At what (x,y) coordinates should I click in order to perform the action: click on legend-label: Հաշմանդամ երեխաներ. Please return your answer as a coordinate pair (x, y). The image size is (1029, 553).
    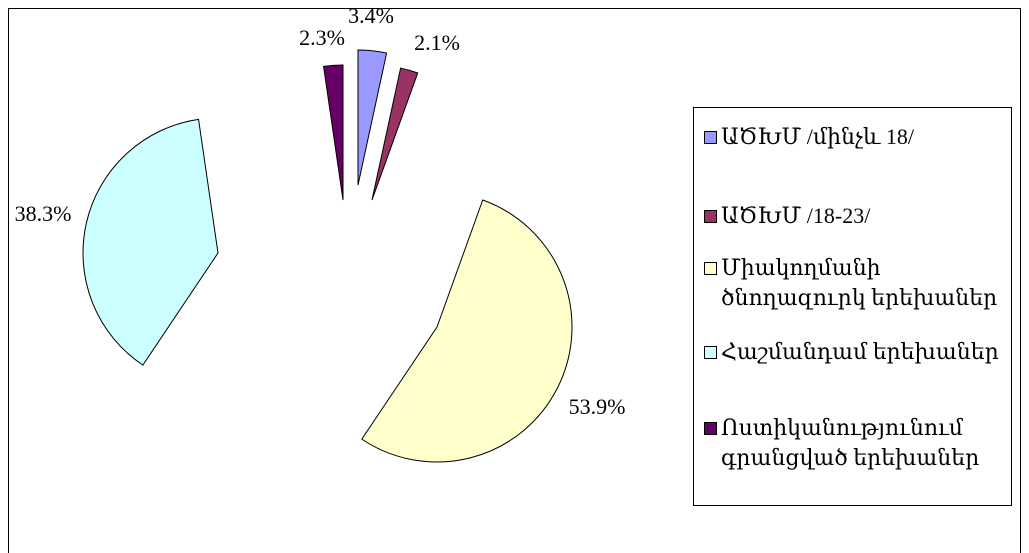
    Looking at the image, I should click on (860, 351).